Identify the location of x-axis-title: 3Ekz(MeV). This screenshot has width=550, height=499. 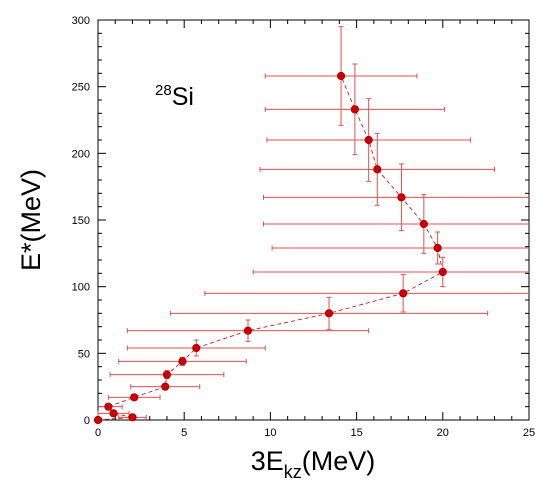
(313, 464).